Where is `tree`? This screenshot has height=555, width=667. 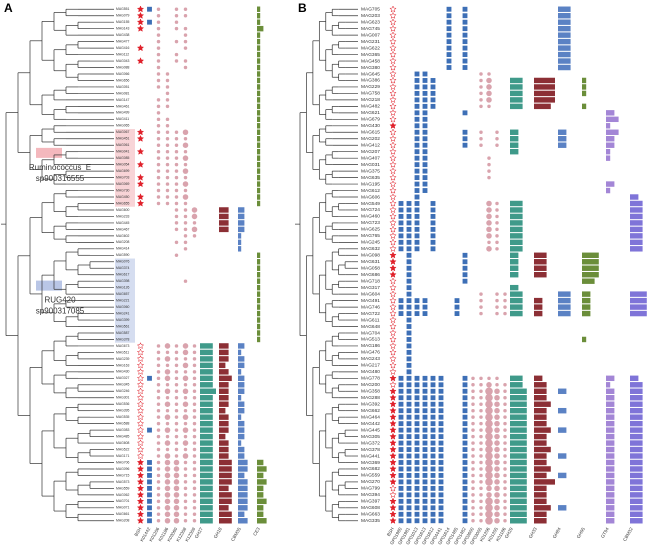
tree is located at coordinates (326, 265).